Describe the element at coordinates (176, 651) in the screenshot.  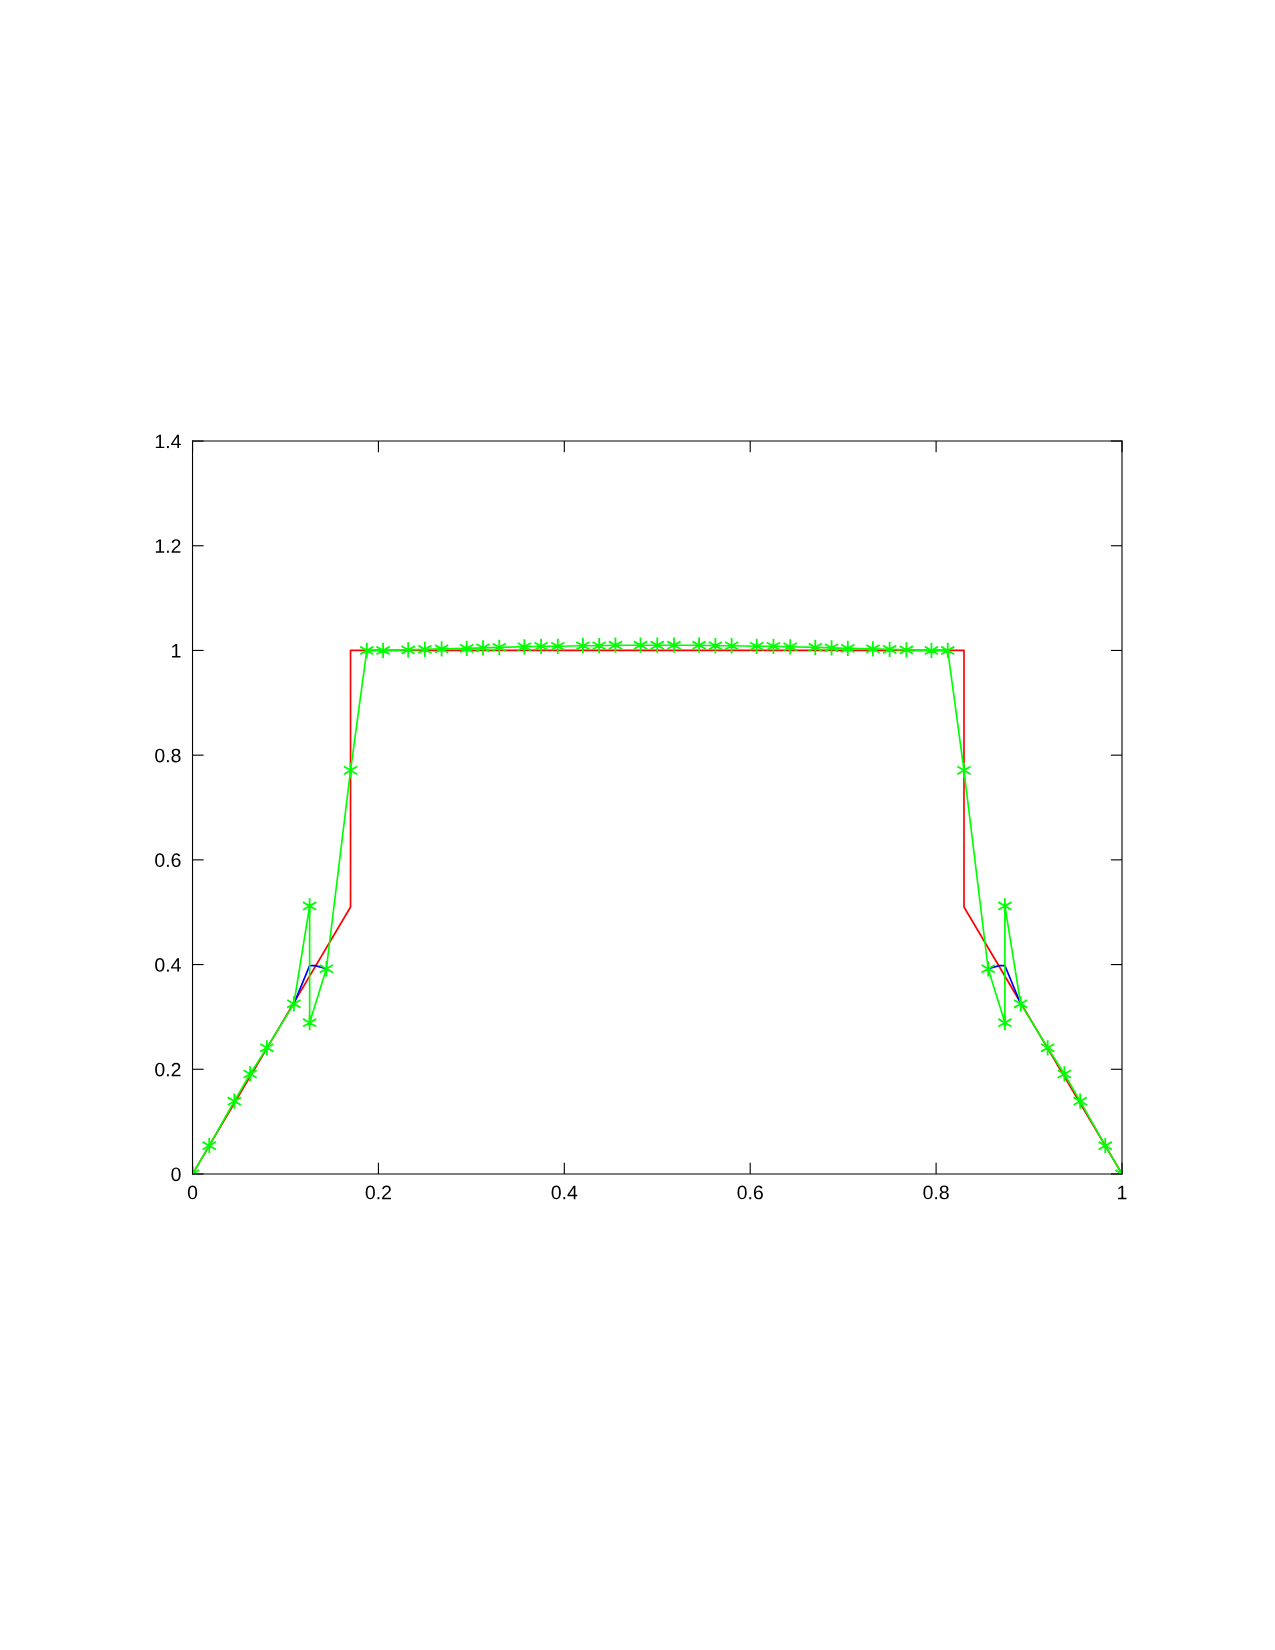
I see `y-tick-label: 1` at that location.